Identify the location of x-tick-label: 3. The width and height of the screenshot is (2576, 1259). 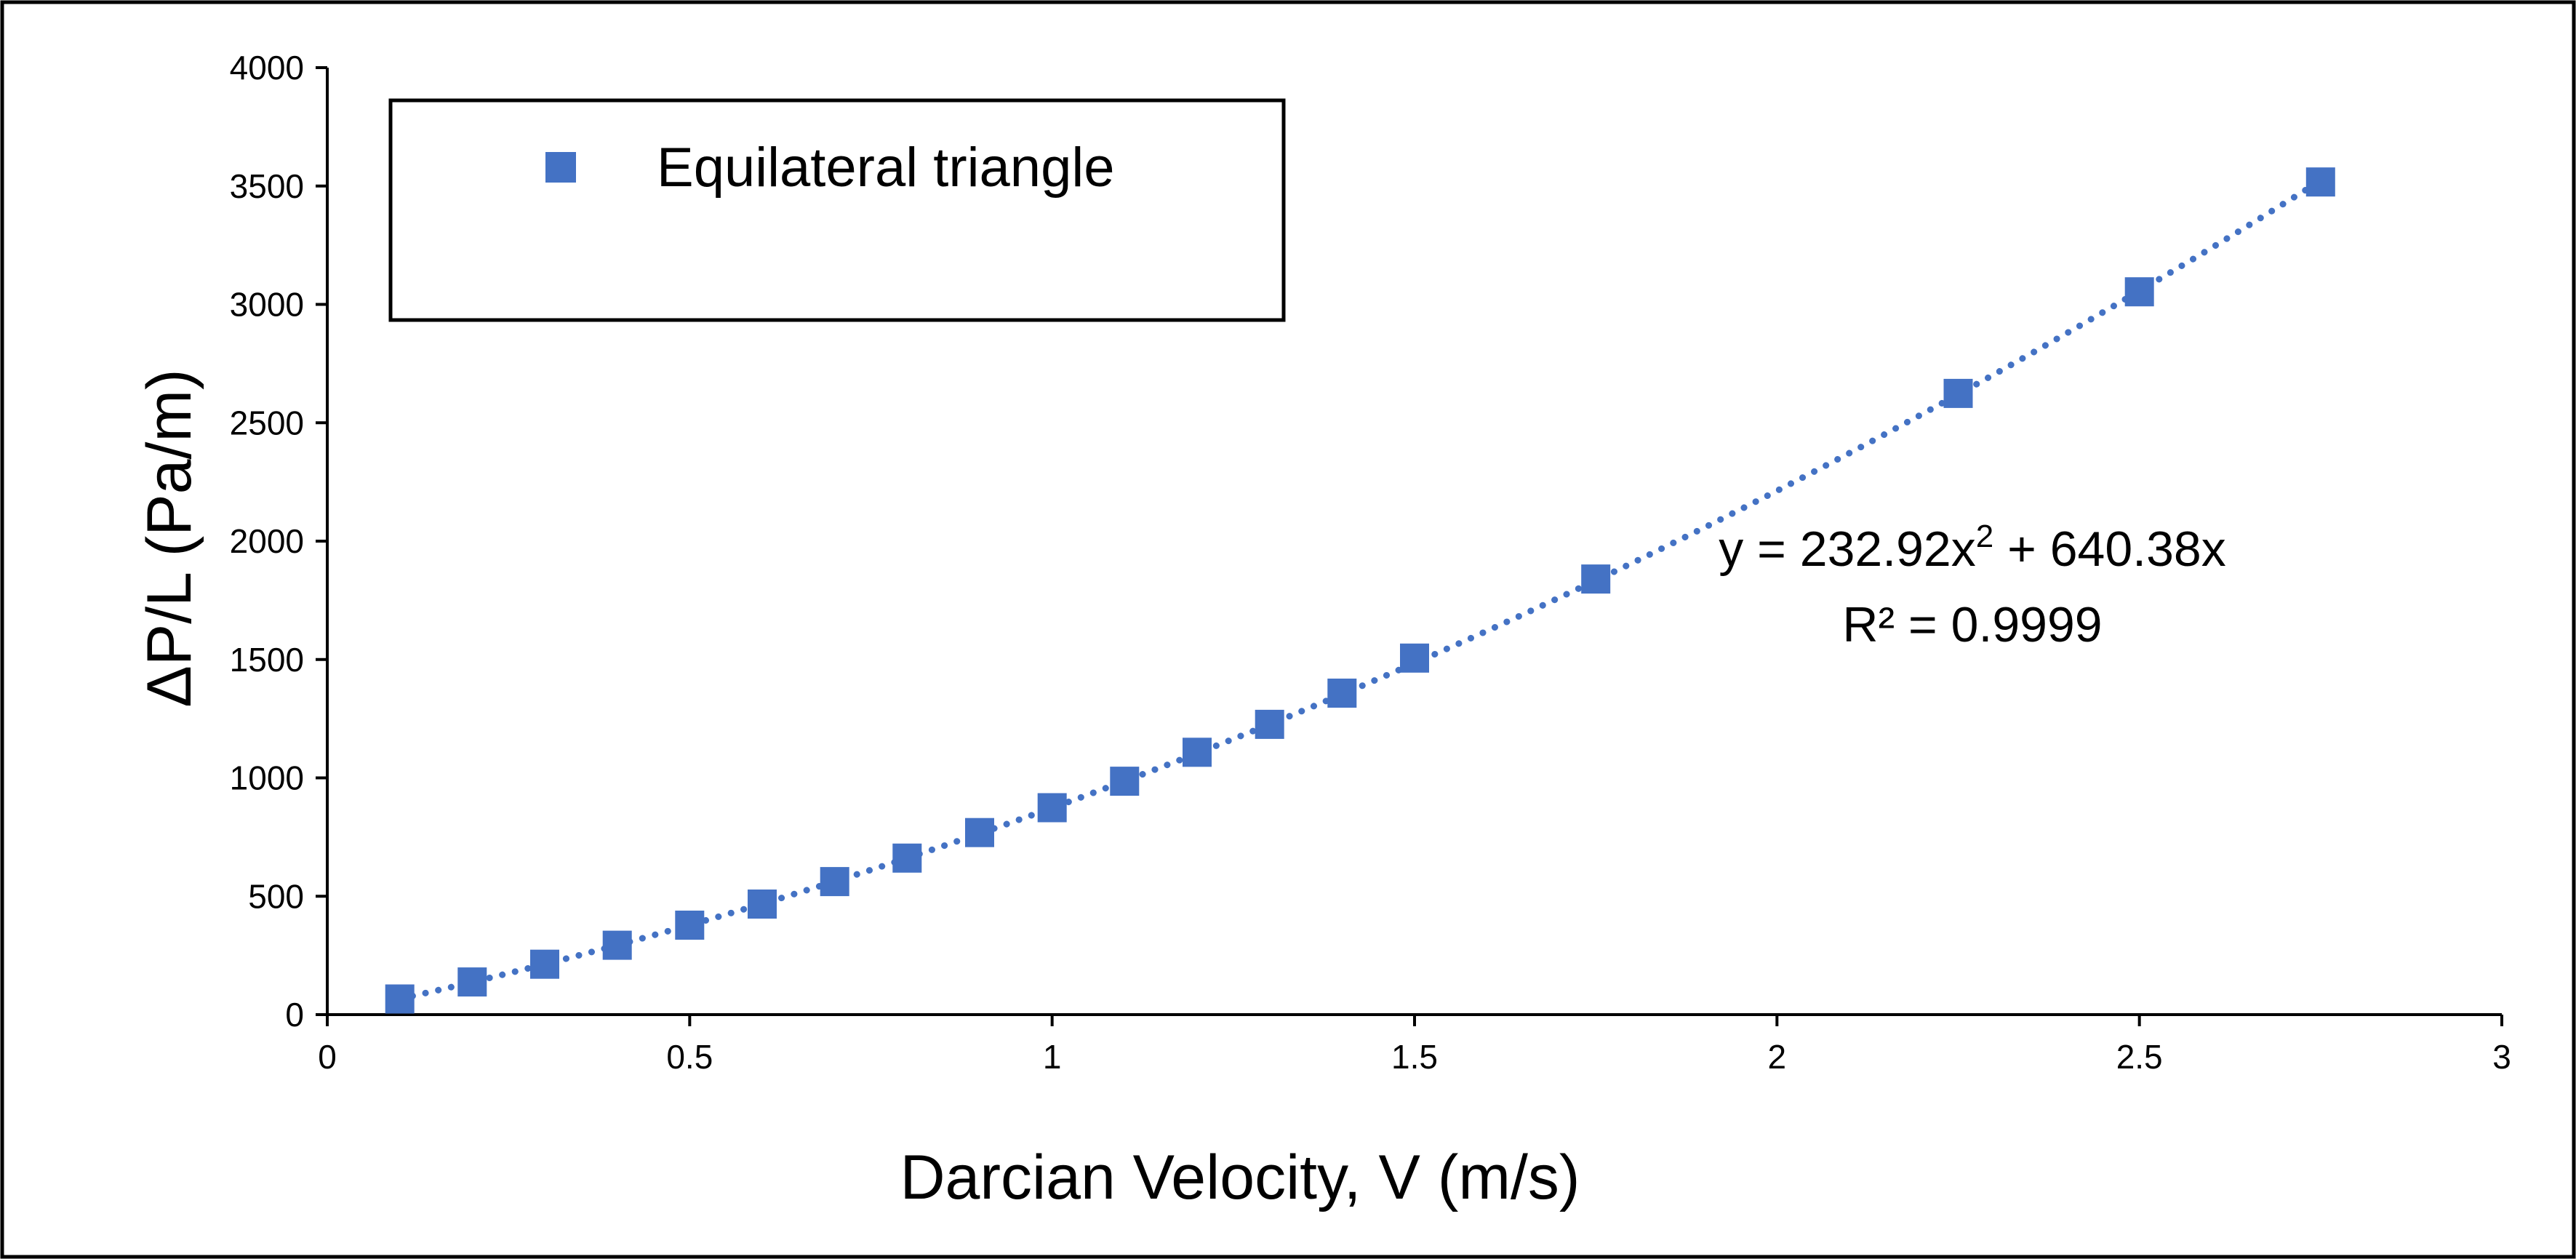
(2501, 1057).